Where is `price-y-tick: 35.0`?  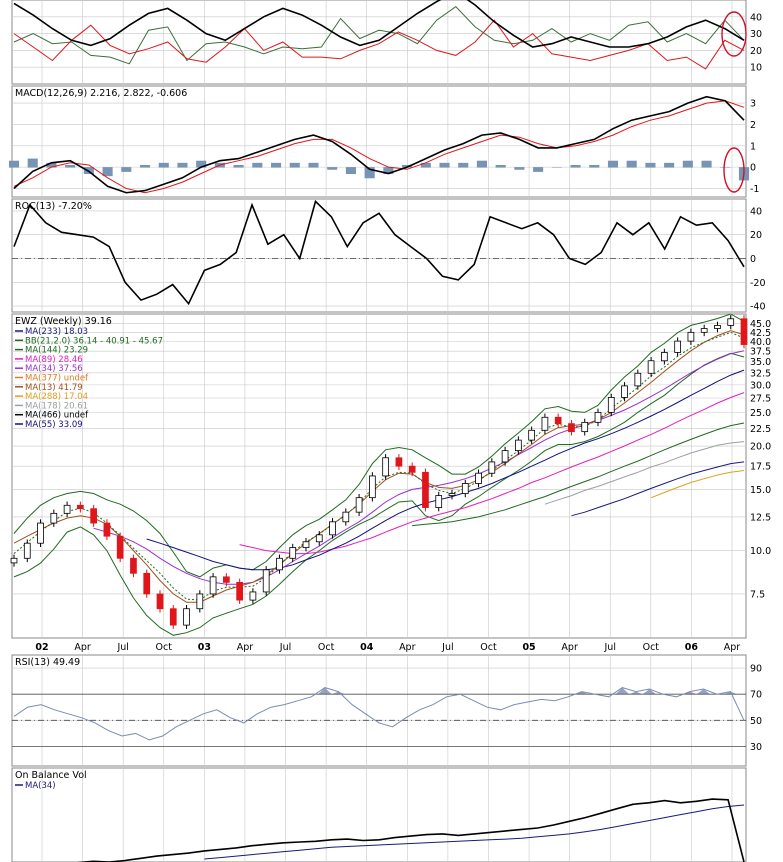
price-y-tick: 35.0 is located at coordinates (760, 362).